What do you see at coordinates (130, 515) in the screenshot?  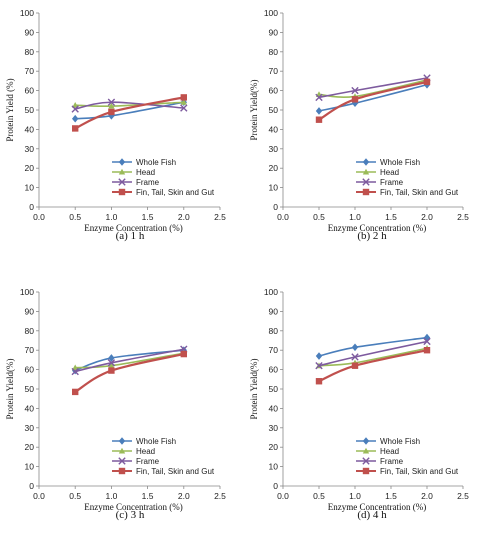 I see `panel-caption: (c) 3 h` at bounding box center [130, 515].